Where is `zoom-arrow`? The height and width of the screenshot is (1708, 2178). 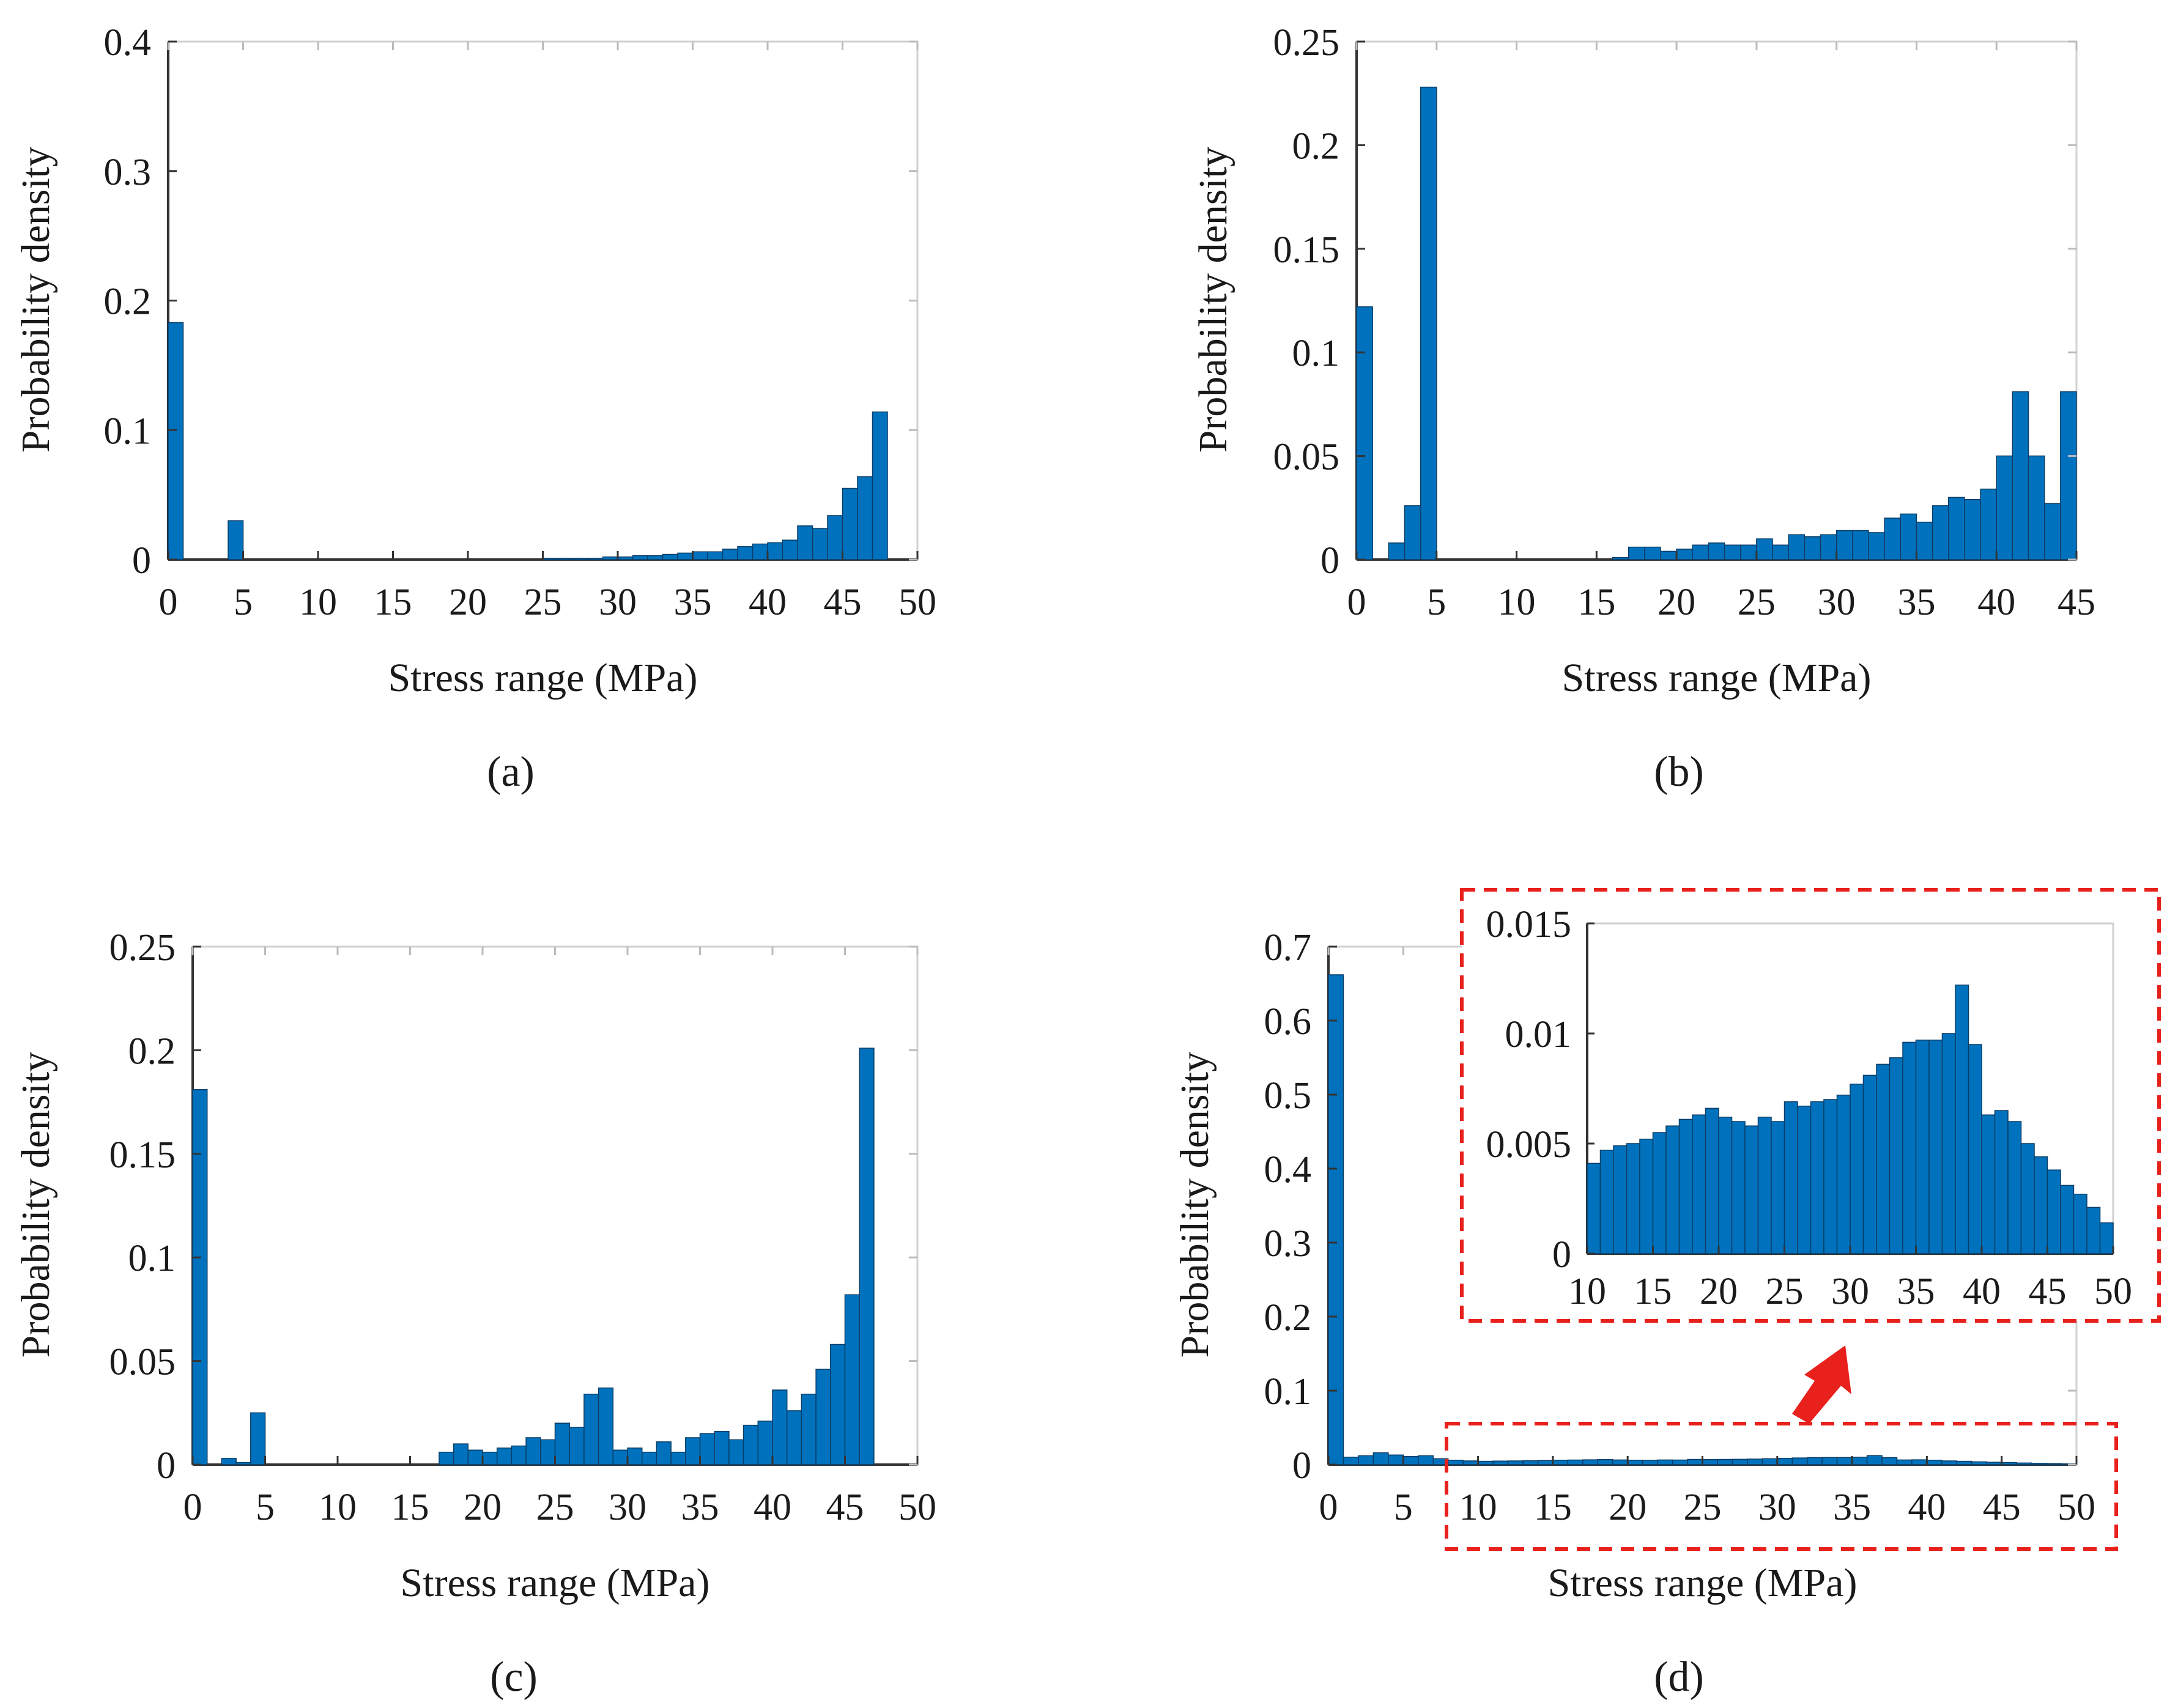 zoom-arrow is located at coordinates (1821, 1384).